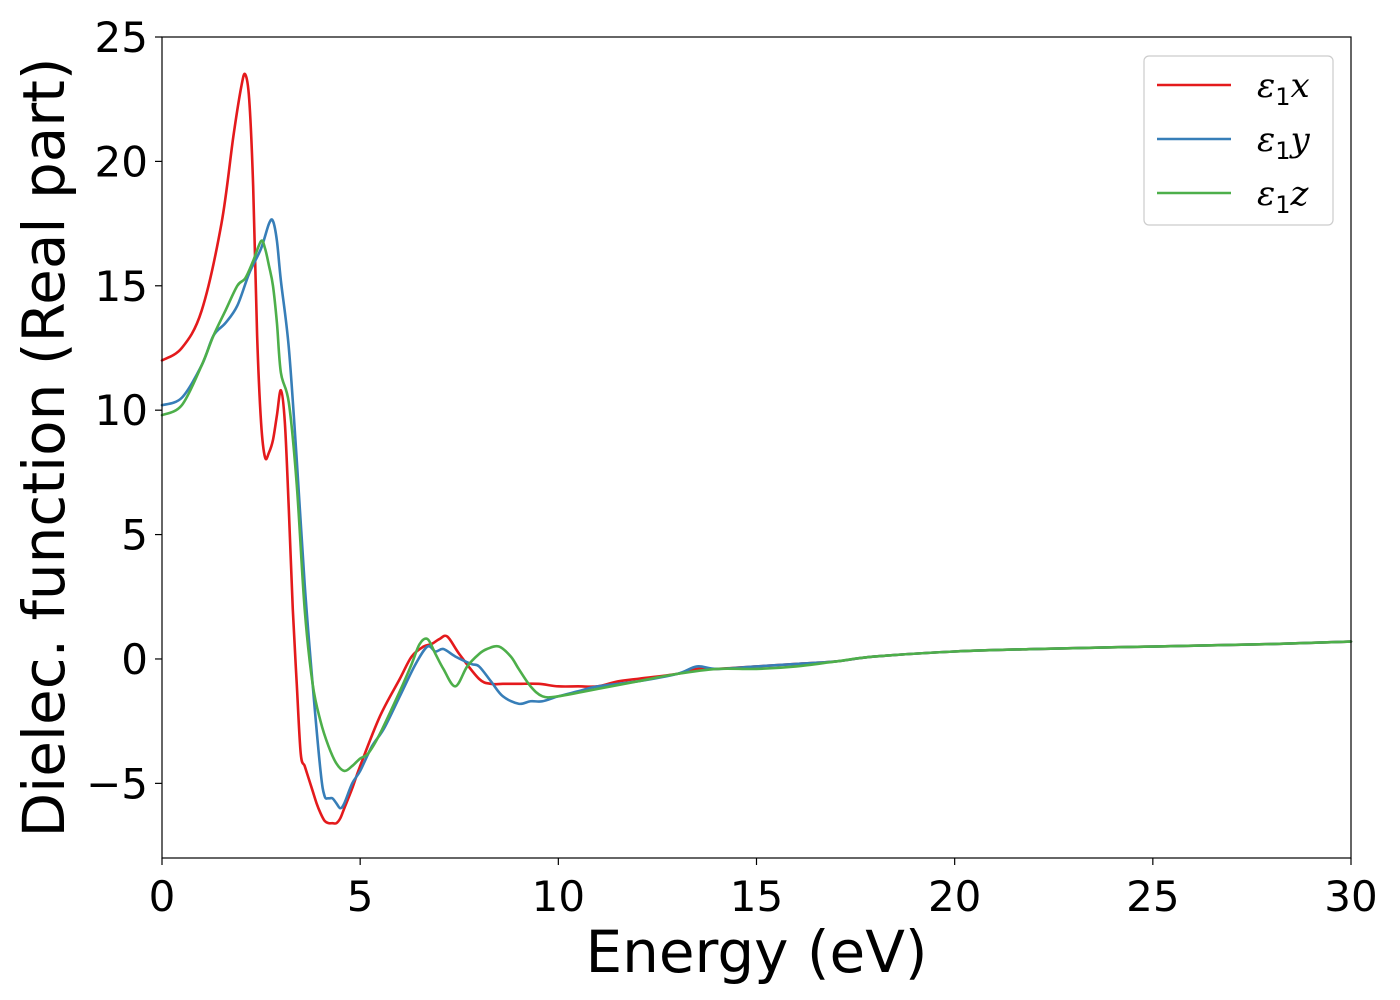 The image size is (1400, 1000). I want to click on x-tick-label: 0, so click(162, 896).